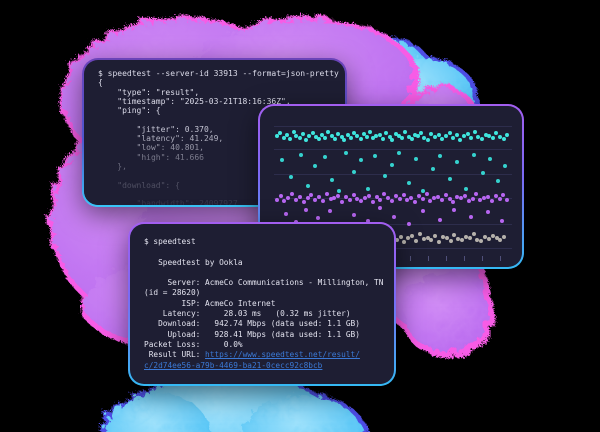  I want to click on result-url-label: Result URL:, so click(175, 355).